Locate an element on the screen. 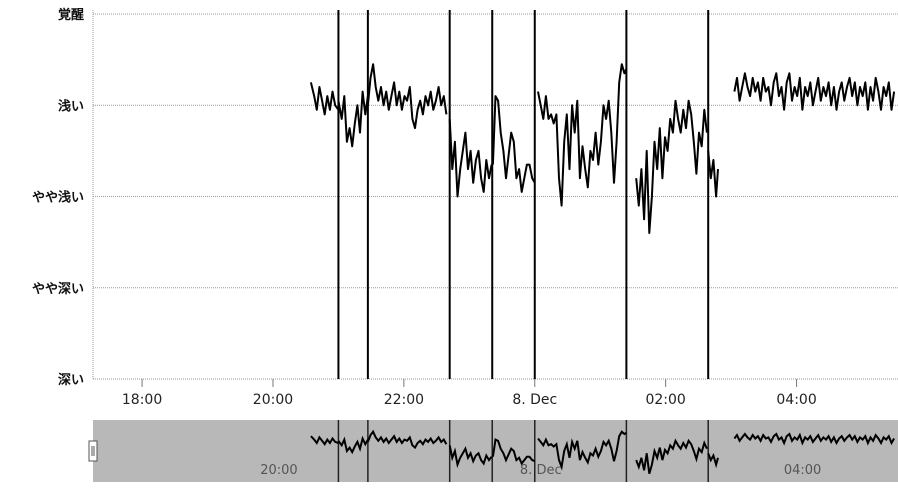 This screenshot has width=898, height=488. y-tick-label-1: やや深い is located at coordinates (58, 289).